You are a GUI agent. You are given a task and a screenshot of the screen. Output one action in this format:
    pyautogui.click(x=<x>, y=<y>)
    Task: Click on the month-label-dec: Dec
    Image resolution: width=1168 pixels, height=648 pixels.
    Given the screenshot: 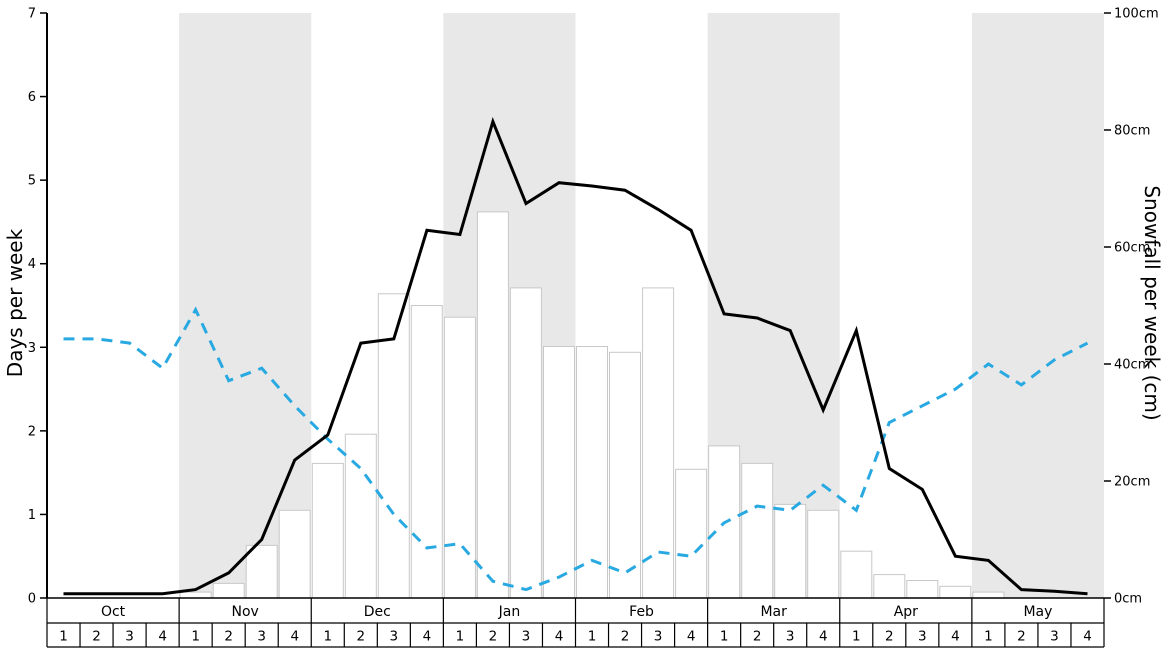 What is the action you would take?
    pyautogui.click(x=377, y=612)
    